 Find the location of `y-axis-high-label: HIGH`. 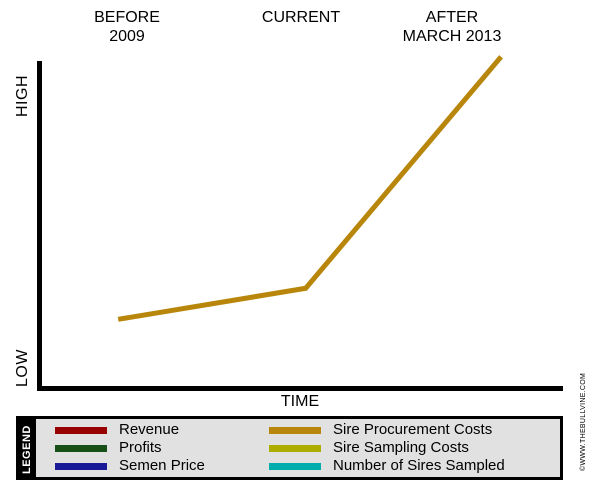

y-axis-high-label: HIGH is located at coordinates (22, 96).